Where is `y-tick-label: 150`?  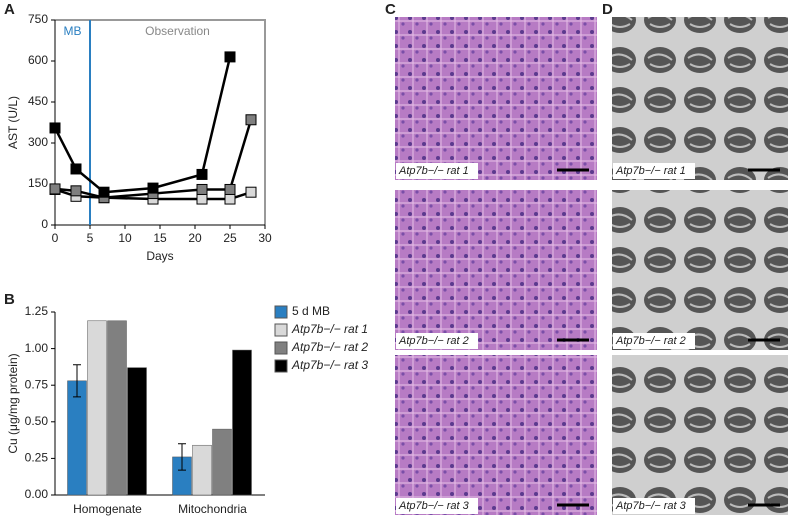 y-tick-label: 150 is located at coordinates (38, 183).